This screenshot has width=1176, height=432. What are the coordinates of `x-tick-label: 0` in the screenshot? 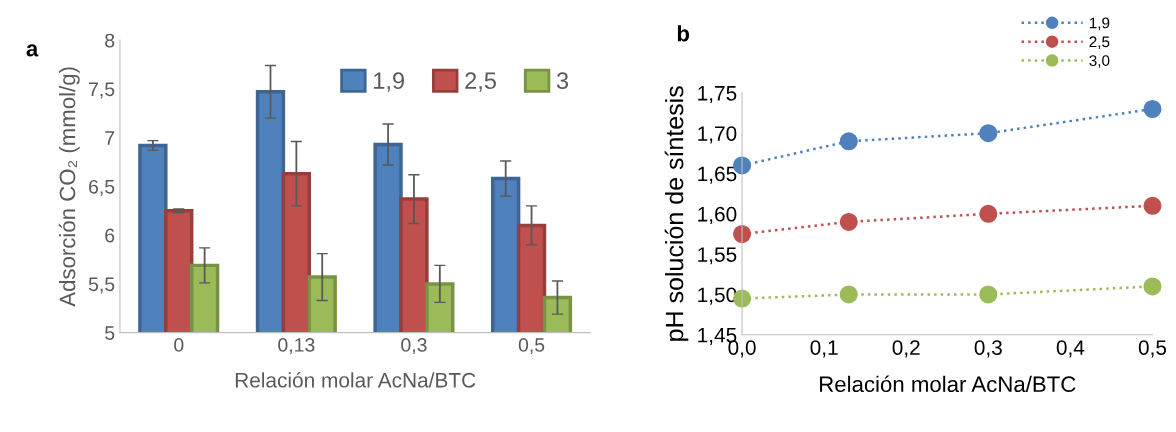 It's located at (179, 345).